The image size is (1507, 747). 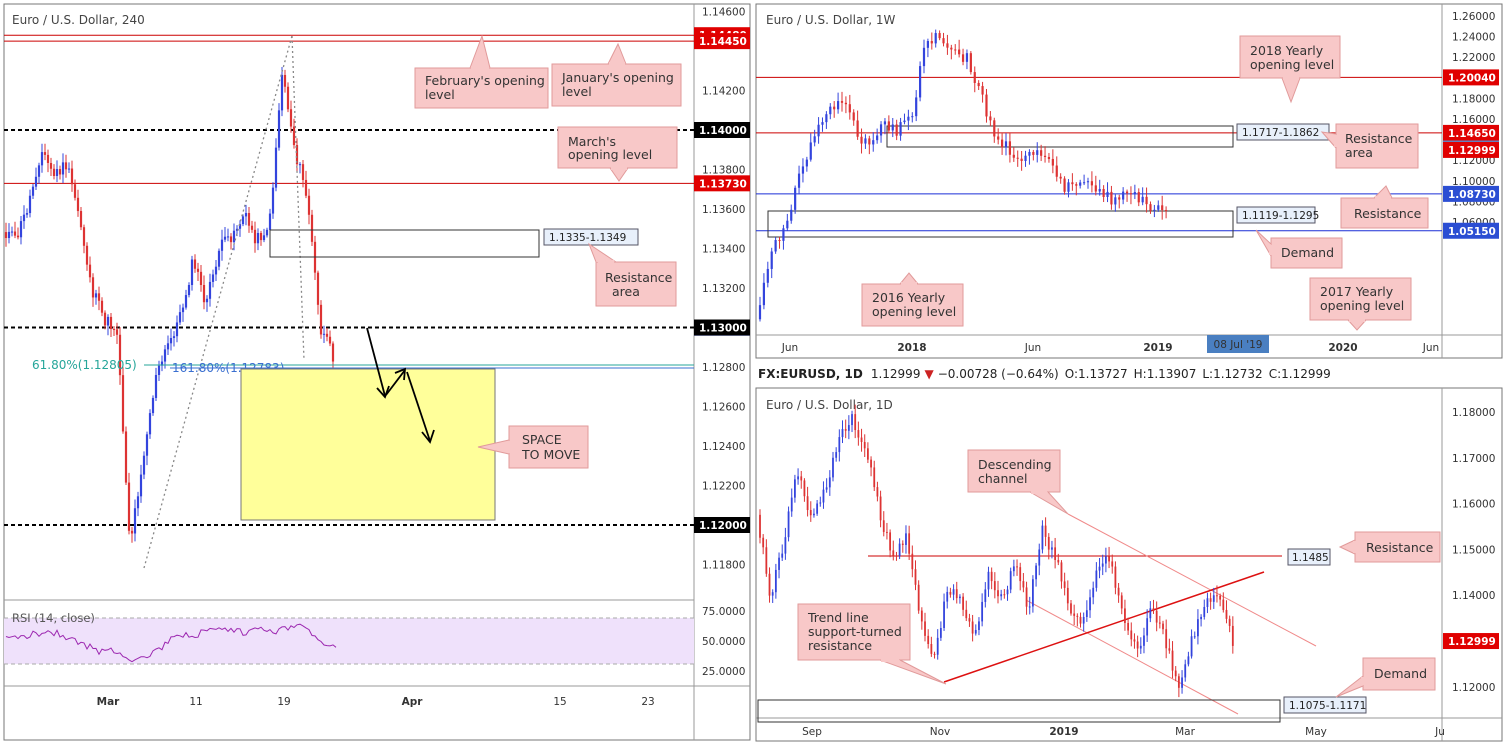 I want to click on y-tick-label: 1.16000, so click(x=1473, y=120).